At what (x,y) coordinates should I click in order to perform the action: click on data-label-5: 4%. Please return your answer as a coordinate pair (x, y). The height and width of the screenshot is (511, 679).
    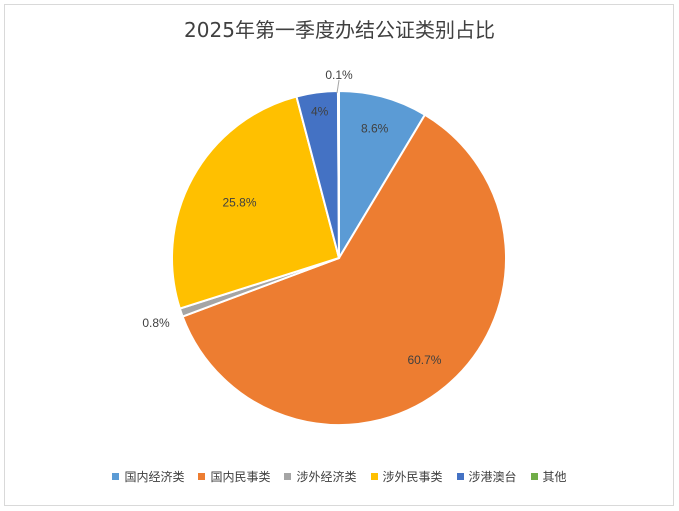
    Looking at the image, I should click on (320, 111).